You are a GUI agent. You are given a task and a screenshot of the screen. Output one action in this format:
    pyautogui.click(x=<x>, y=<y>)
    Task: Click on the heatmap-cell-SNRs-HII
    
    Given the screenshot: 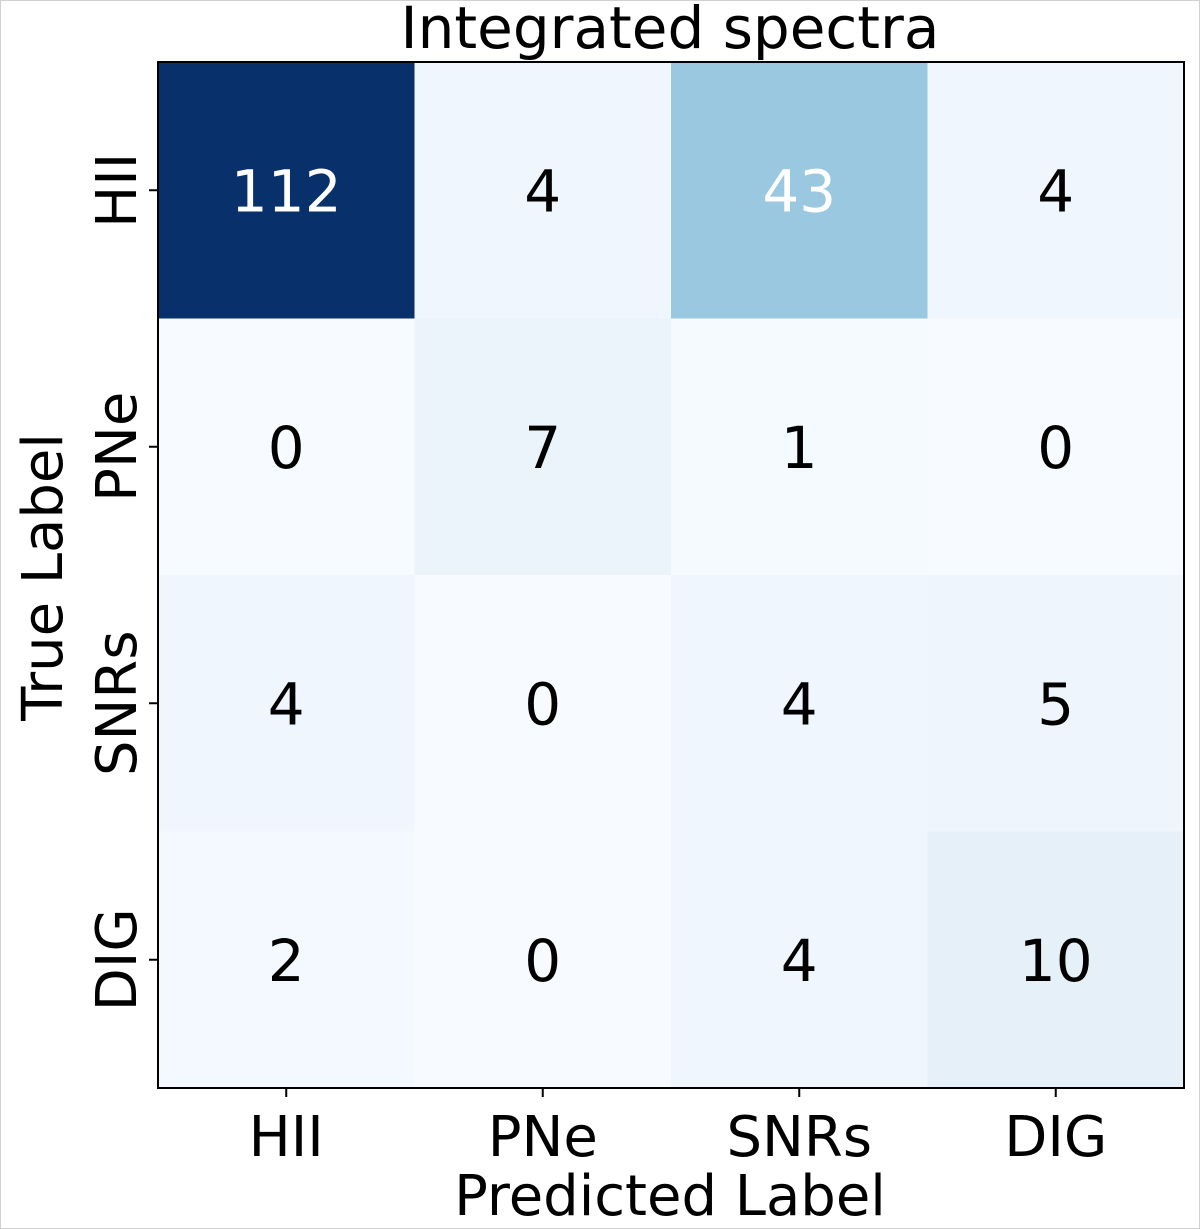 What is the action you would take?
    pyautogui.click(x=287, y=704)
    